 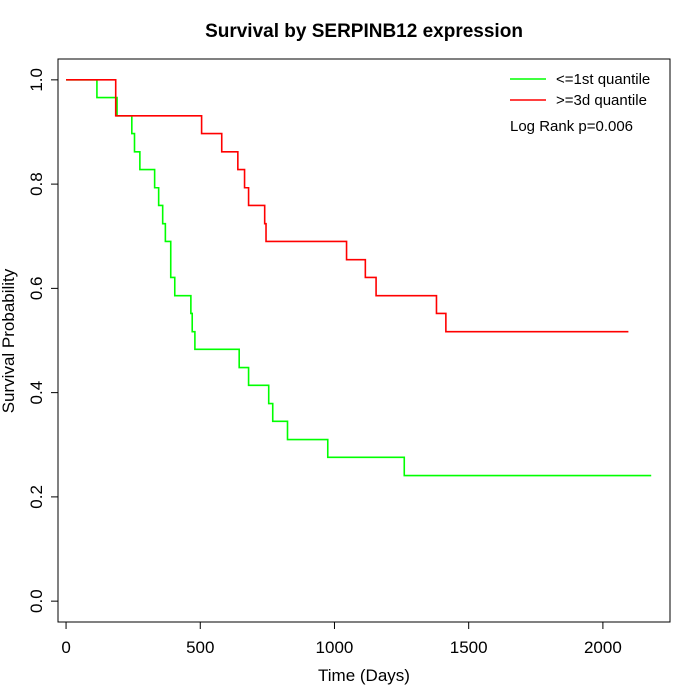 I want to click on x-tick-label: 1500, so click(x=469, y=647).